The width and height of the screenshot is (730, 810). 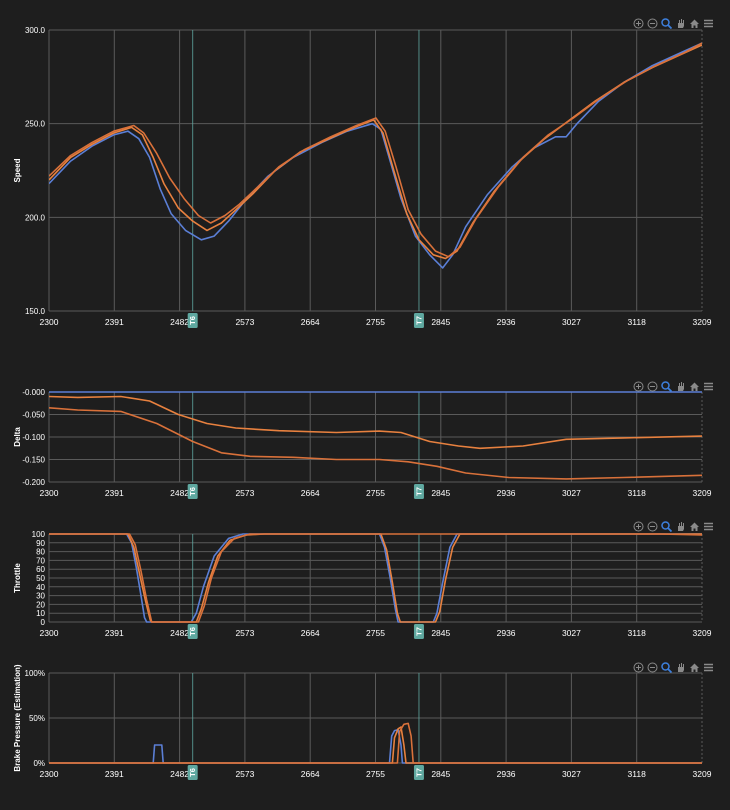 What do you see at coordinates (40, 543) in the screenshot?
I see `y-tick-label: 90` at bounding box center [40, 543].